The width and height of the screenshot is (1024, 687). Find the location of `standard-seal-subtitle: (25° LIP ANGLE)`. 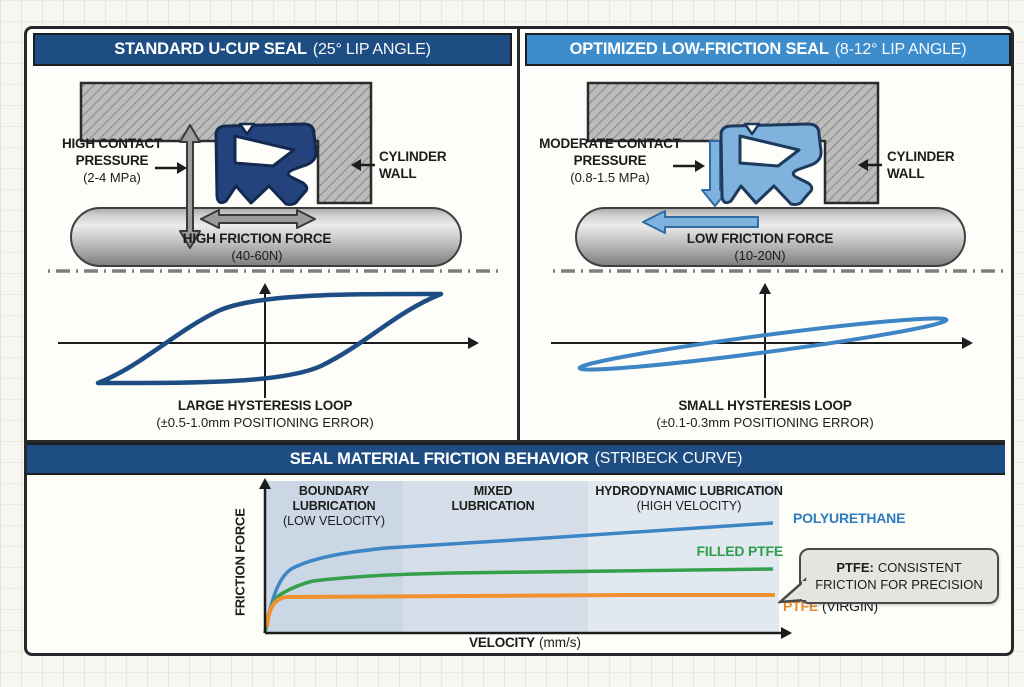

standard-seal-subtitle: (25° LIP ANGLE) is located at coordinates (371, 49).